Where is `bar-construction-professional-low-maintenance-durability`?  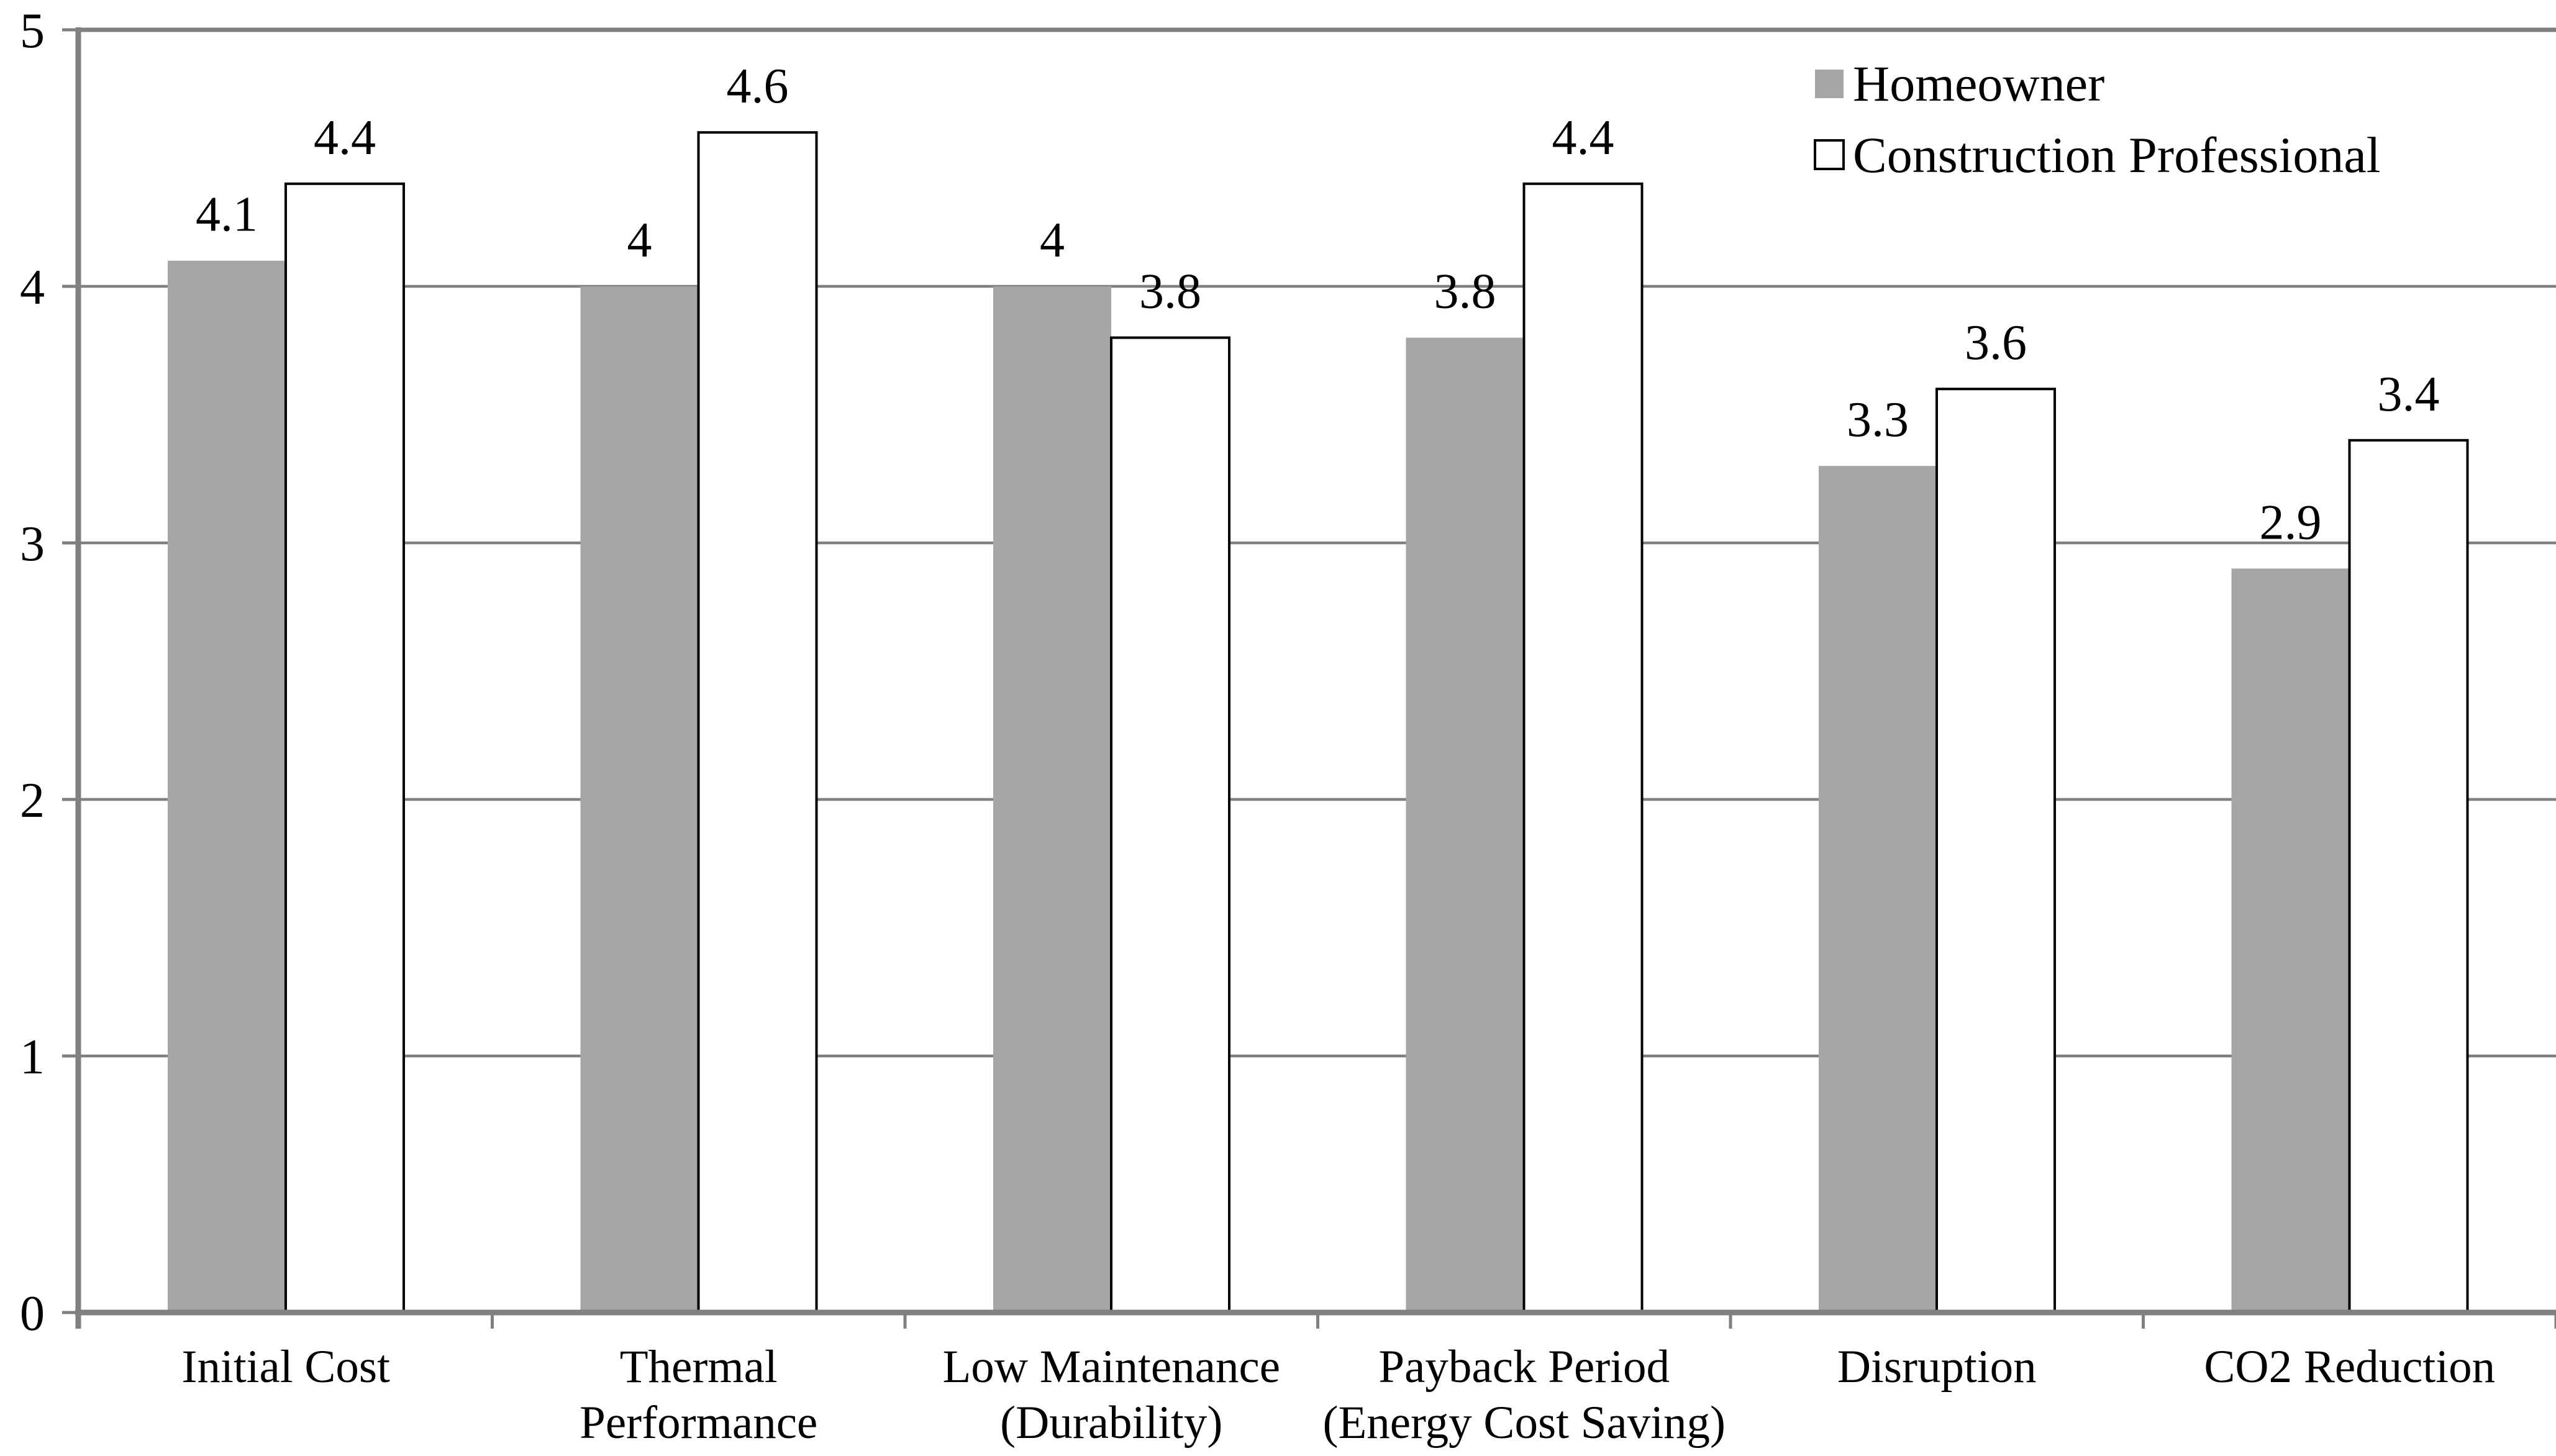 bar-construction-professional-low-maintenance-durability is located at coordinates (1170, 825).